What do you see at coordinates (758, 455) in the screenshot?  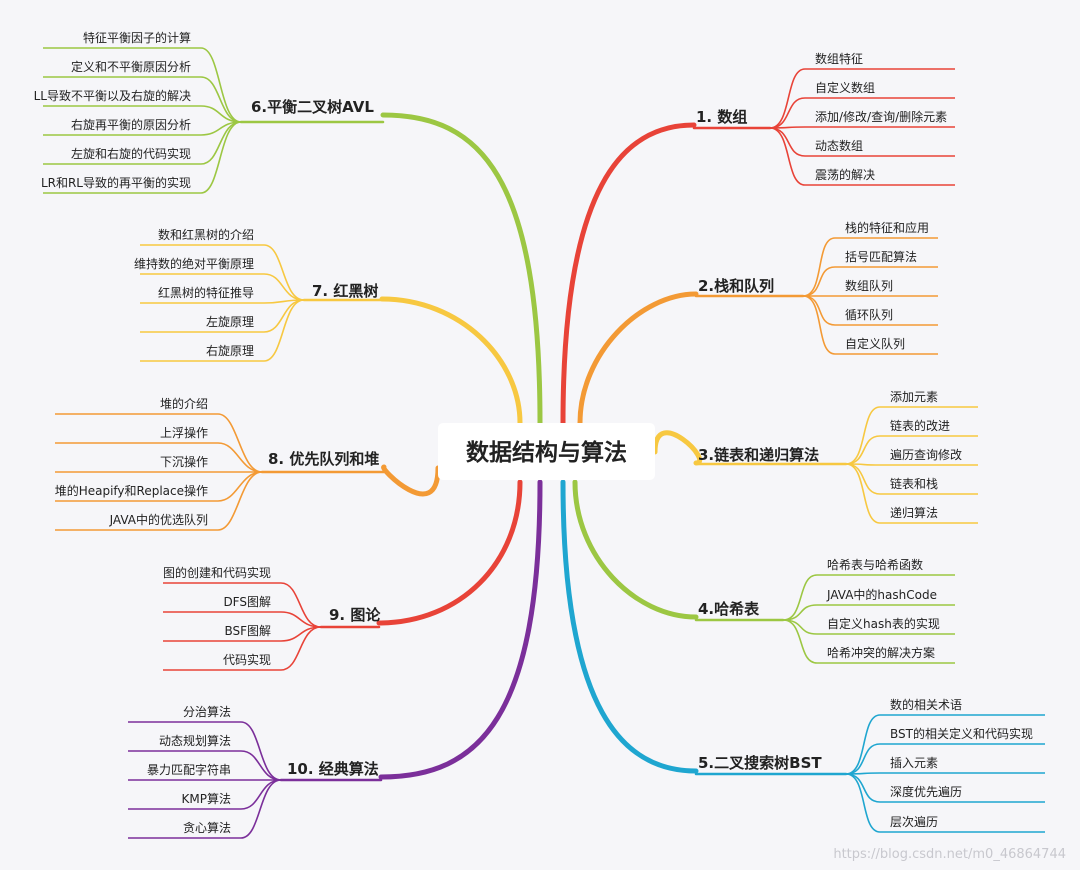 I see `branch-label-3: 3.链表和递归算法` at bounding box center [758, 455].